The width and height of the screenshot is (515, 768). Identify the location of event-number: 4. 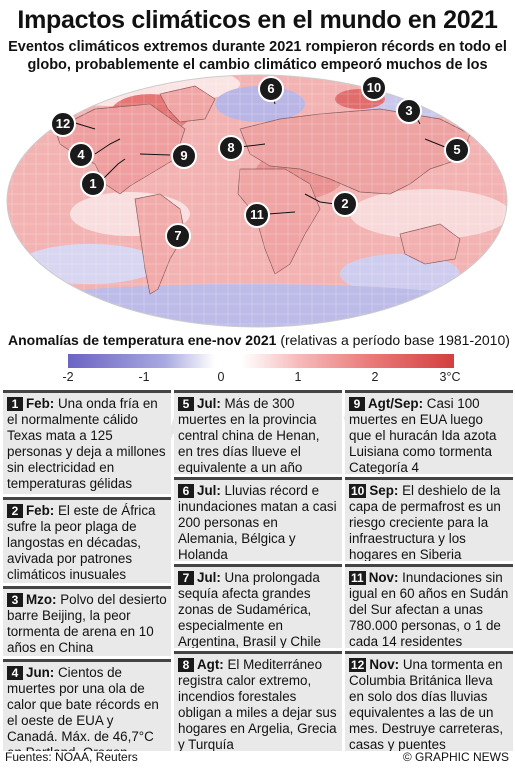
(15, 673).